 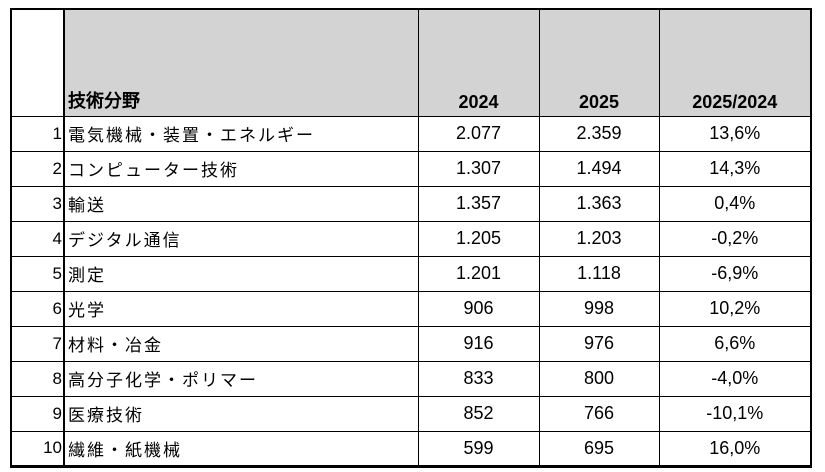 What do you see at coordinates (599, 238) in the screenshot?
I see `value-2025-cell: 1.203` at bounding box center [599, 238].